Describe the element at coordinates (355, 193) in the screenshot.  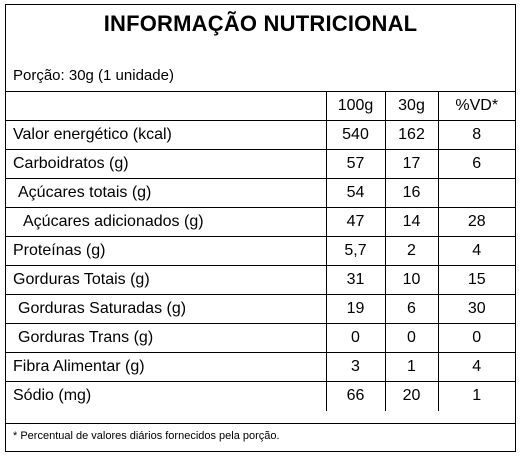
I see `value-100g: 54` at that location.